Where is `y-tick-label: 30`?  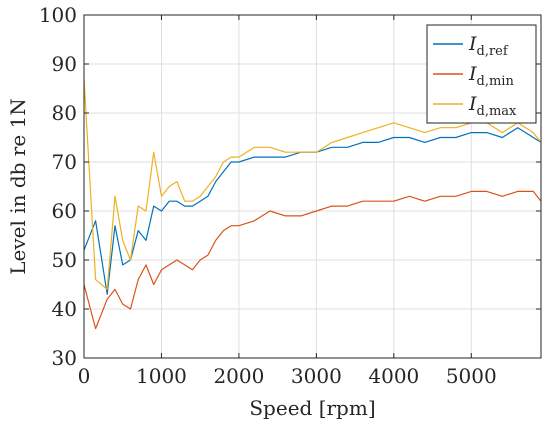 y-tick-label: 30 is located at coordinates (64, 358).